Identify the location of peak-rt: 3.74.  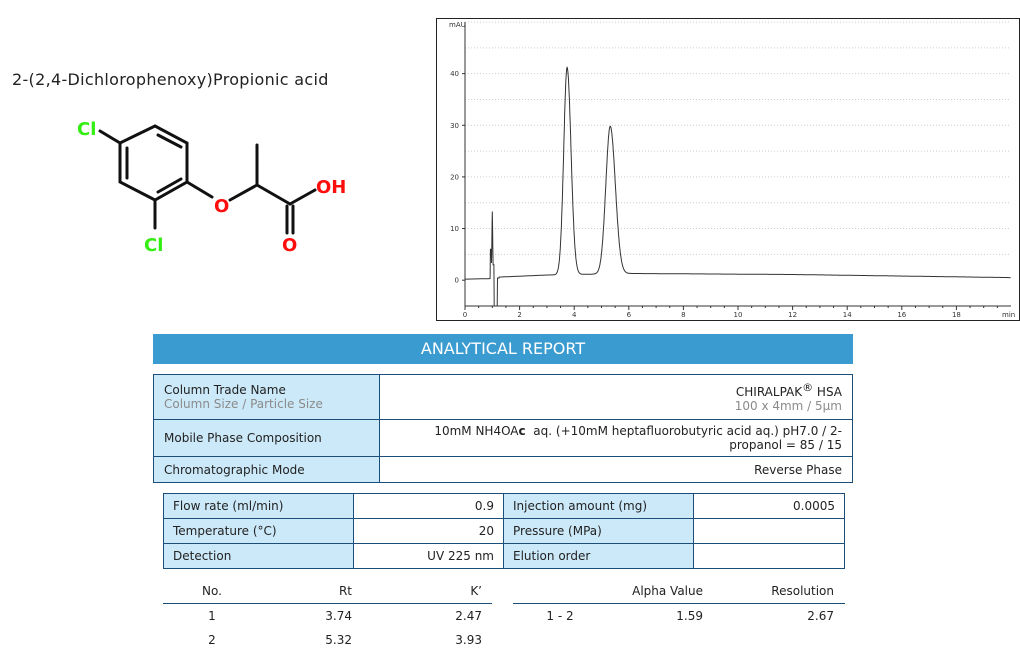
(338, 616).